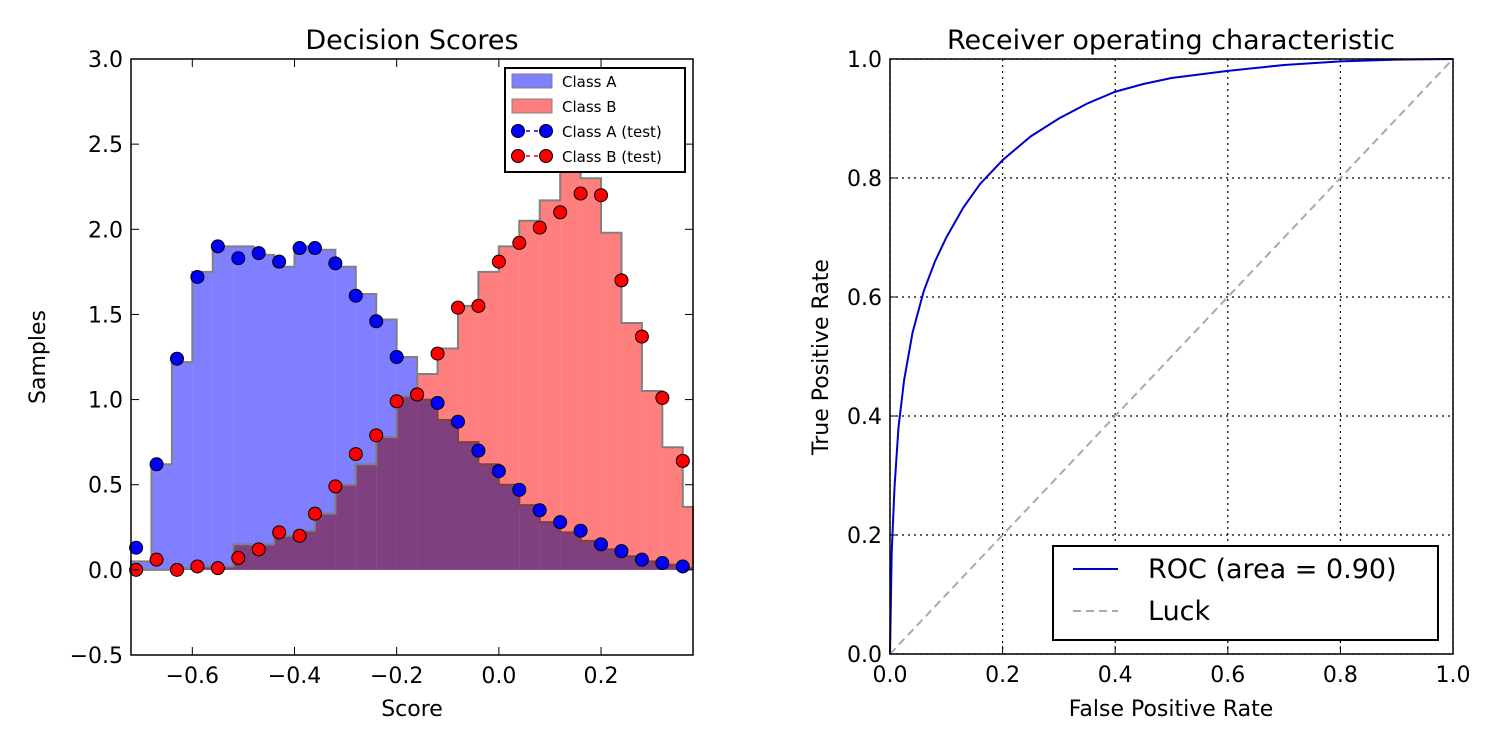 This screenshot has width=1500, height=750. Describe the element at coordinates (1171, 709) in the screenshot. I see `roc-xlabel: False Positive Rate` at that location.